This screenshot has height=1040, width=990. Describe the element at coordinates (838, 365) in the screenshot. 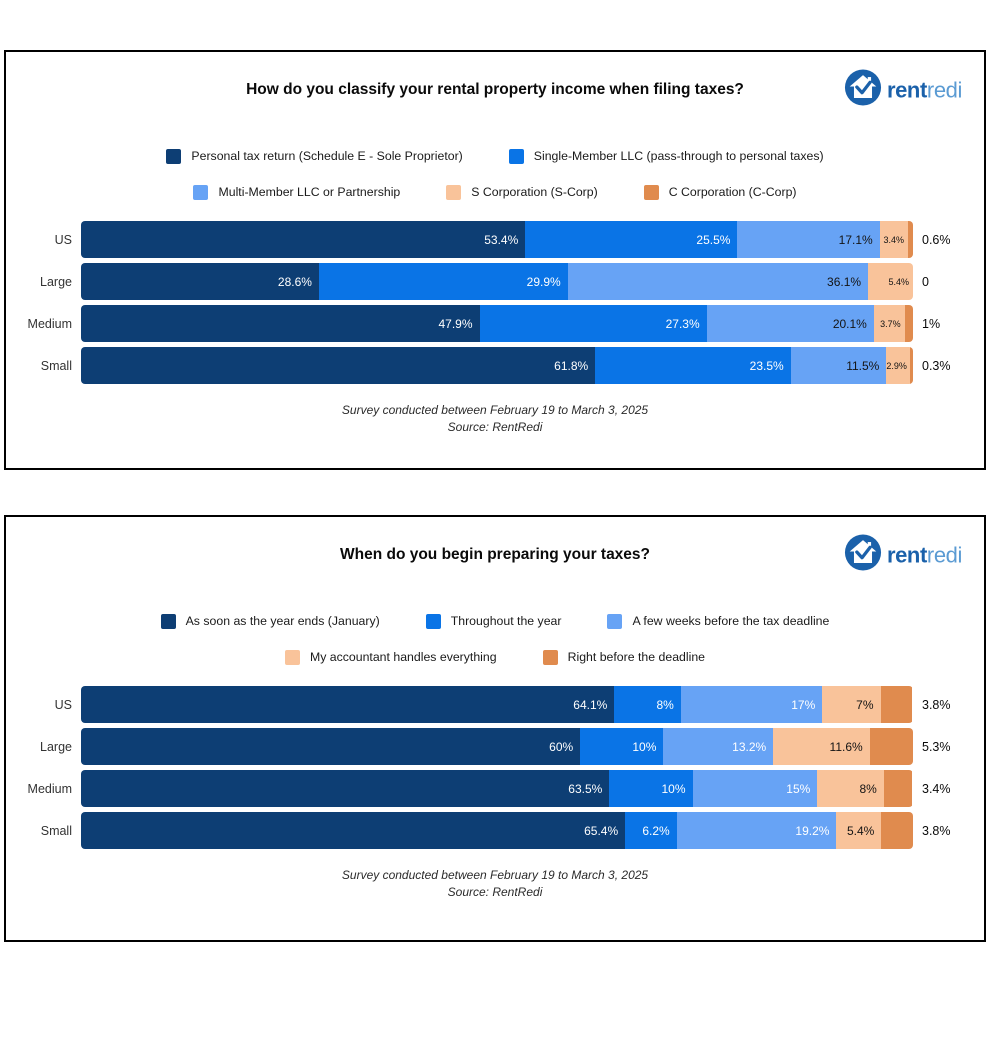

I see `bar-segment: 11.5%` at that location.